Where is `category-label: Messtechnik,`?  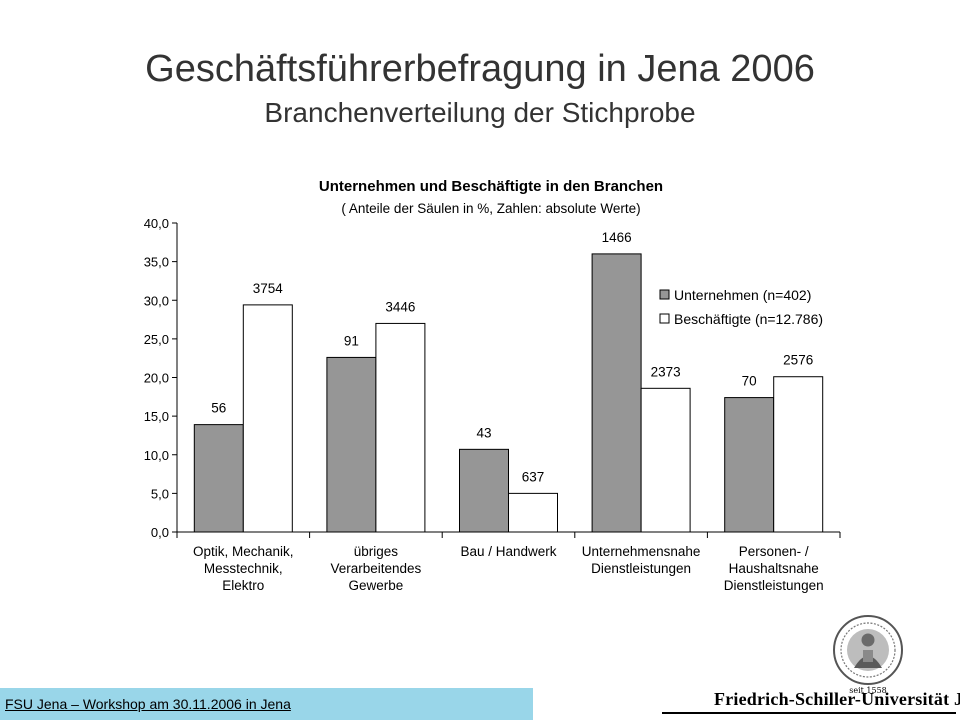 category-label: Messtechnik, is located at coordinates (243, 568).